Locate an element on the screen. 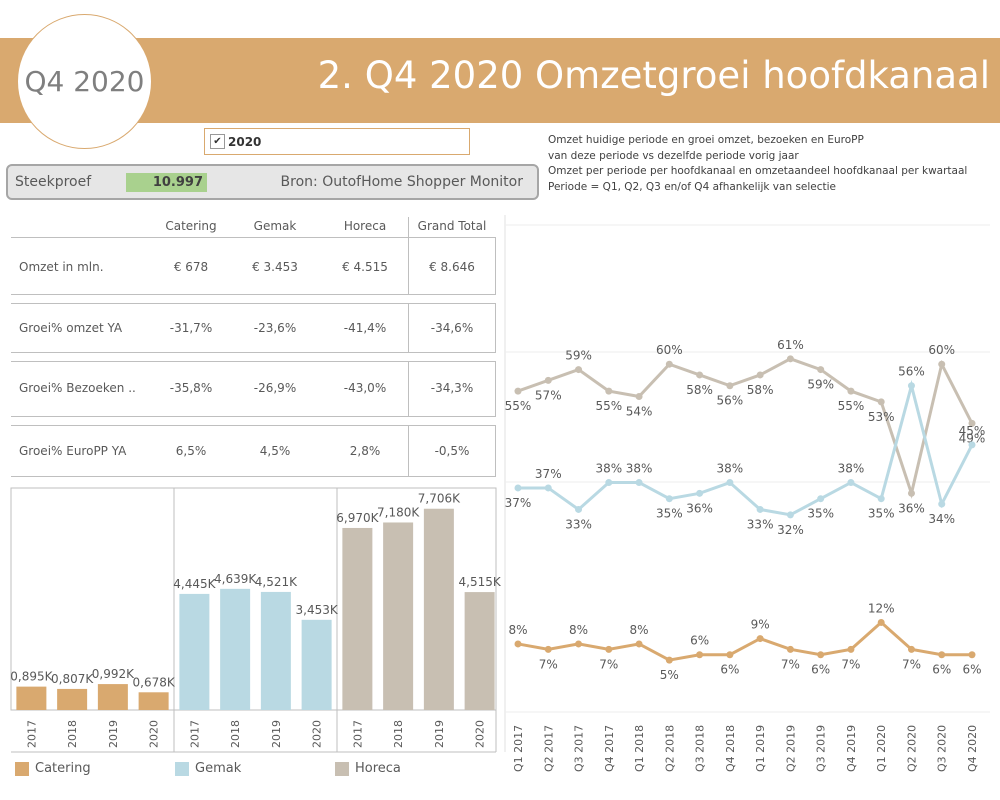 This screenshot has height=800, width=1000. data-label: 54% is located at coordinates (639, 411).